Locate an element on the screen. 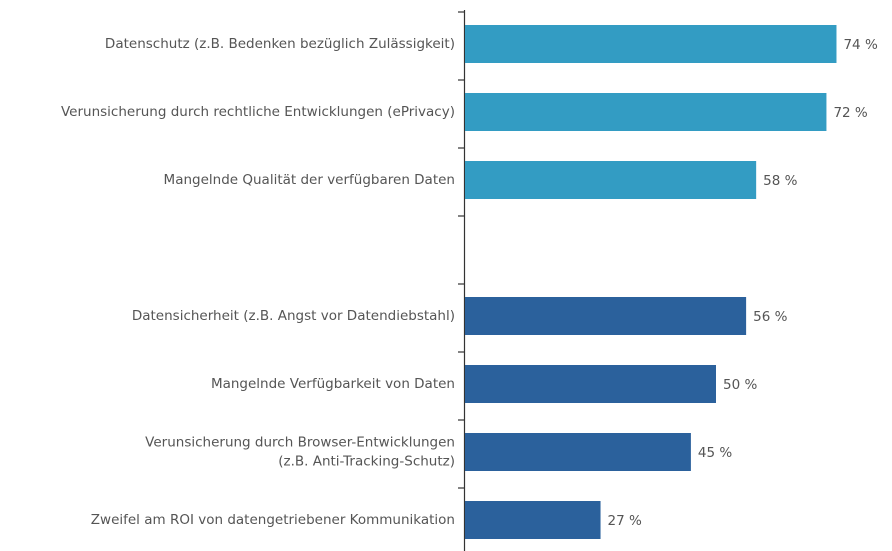 The width and height of the screenshot is (892, 551). value-label: 74 % is located at coordinates (860, 45).